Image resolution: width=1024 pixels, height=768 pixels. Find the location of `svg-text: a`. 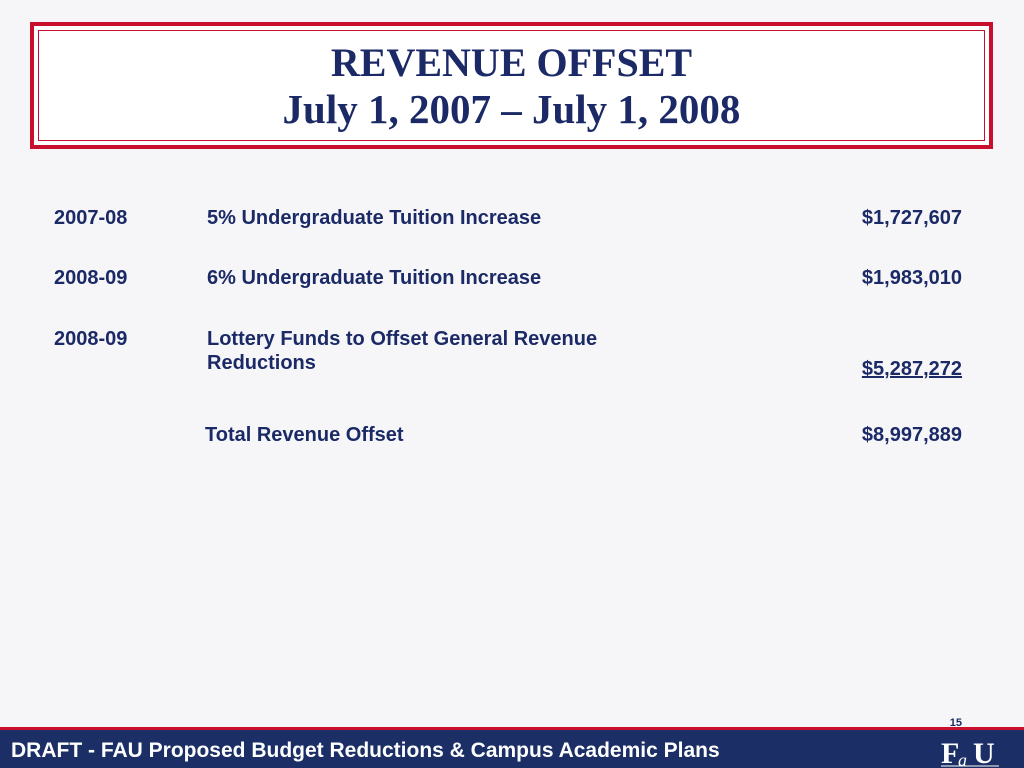

svg-text: a is located at coordinates (962, 759).